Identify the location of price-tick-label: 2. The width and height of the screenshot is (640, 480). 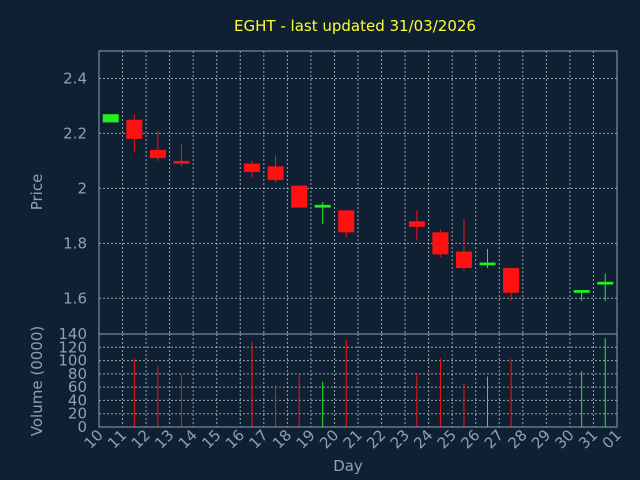
(82, 188).